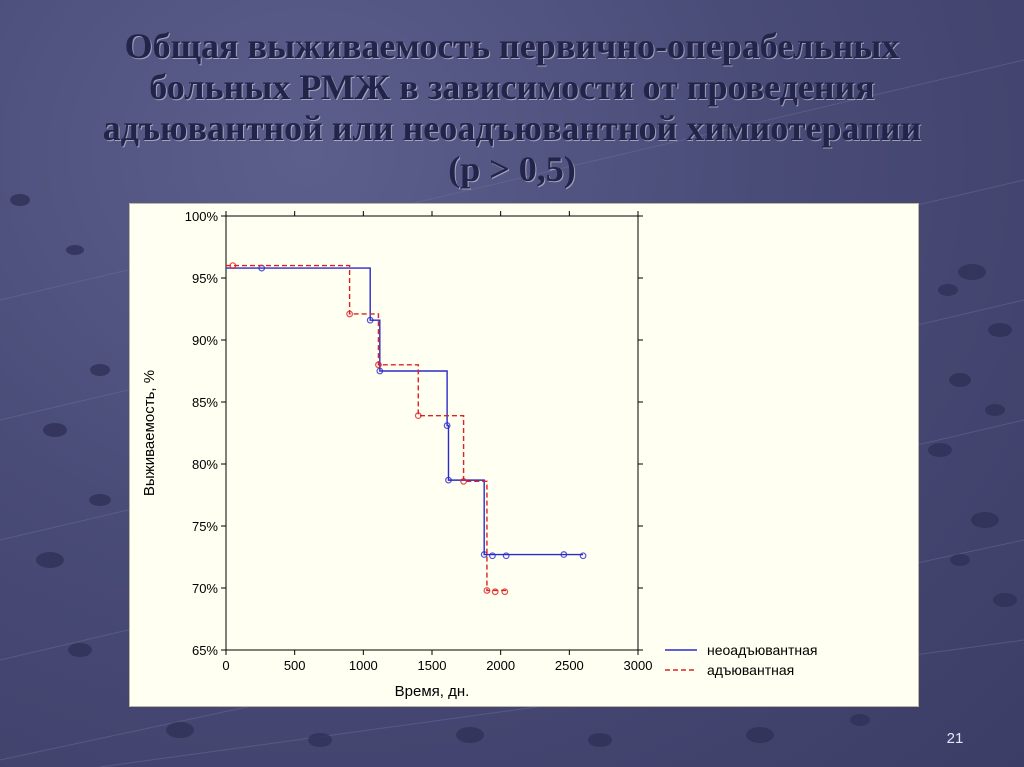  What do you see at coordinates (225, 665) in the screenshot?
I see `x-tick-label: 0` at bounding box center [225, 665].